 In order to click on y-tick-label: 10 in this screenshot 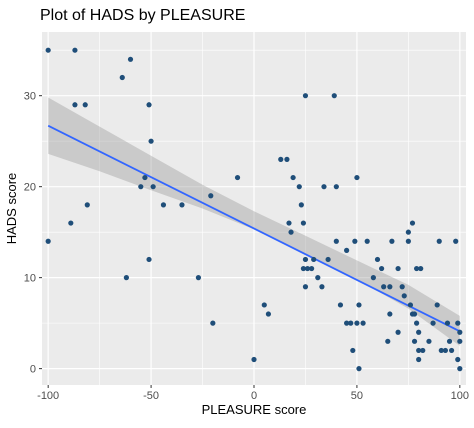, I will do `click(30, 279)`.